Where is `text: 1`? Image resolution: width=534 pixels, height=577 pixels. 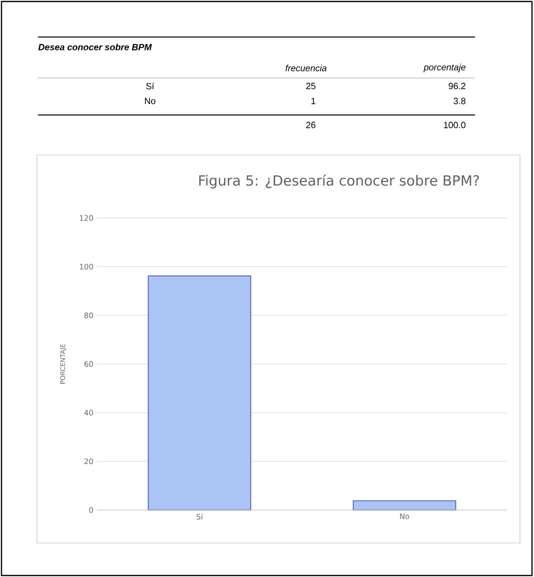
text: 1 is located at coordinates (313, 101).